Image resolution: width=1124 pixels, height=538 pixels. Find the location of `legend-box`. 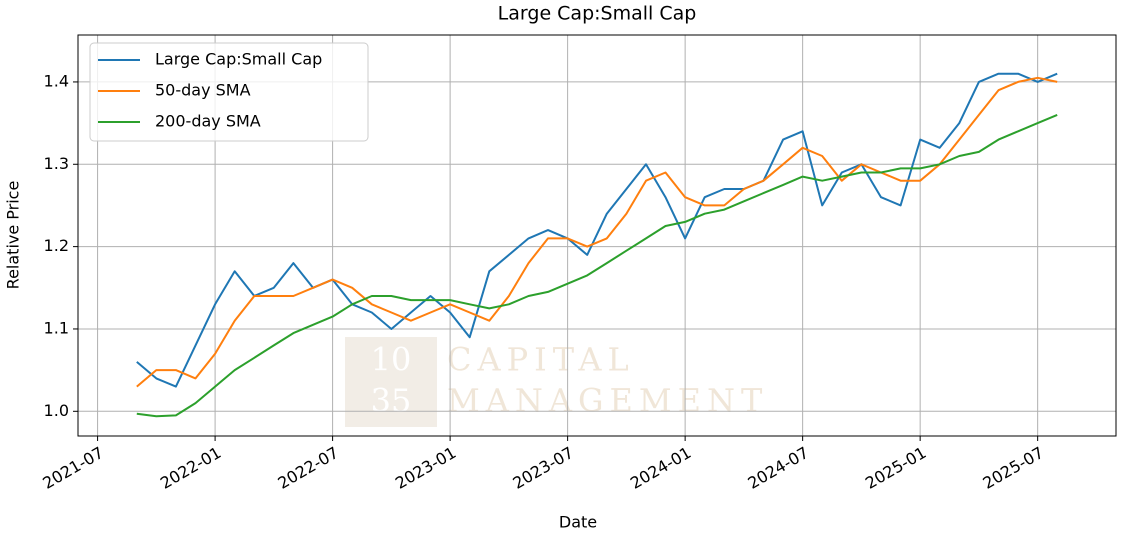

legend-box is located at coordinates (229, 92).